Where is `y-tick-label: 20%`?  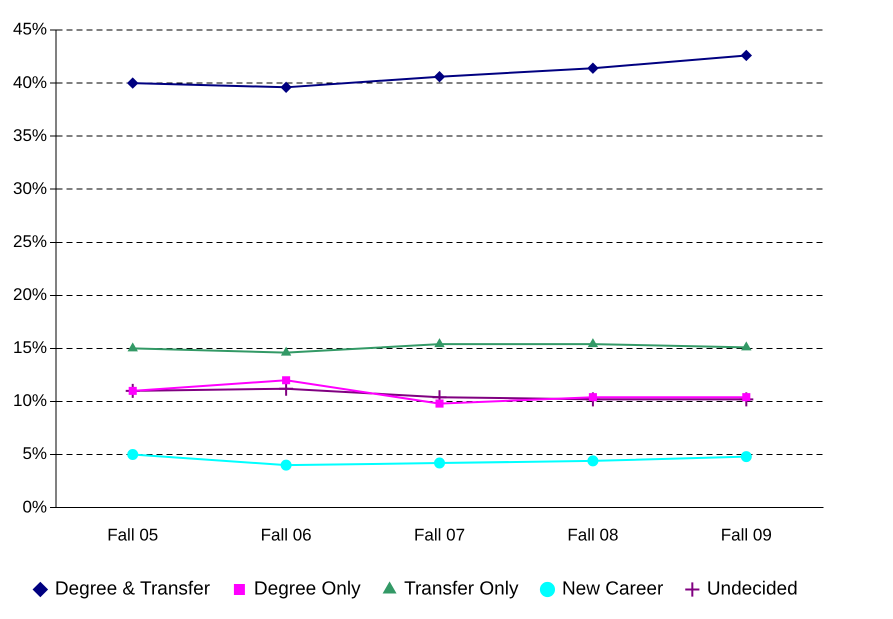
y-tick-label: 20% is located at coordinates (30, 294).